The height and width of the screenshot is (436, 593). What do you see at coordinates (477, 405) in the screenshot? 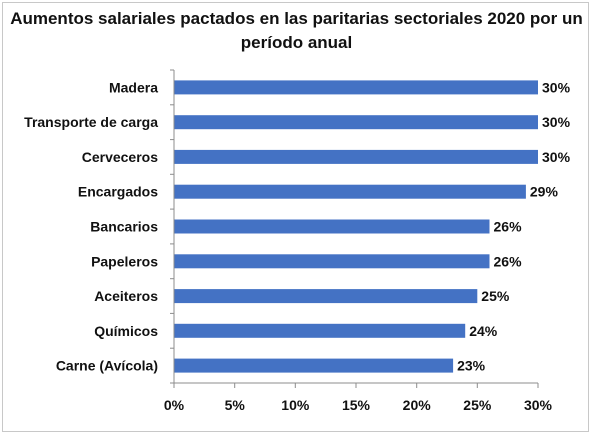
I see `x-tick-label-5: 25%` at bounding box center [477, 405].